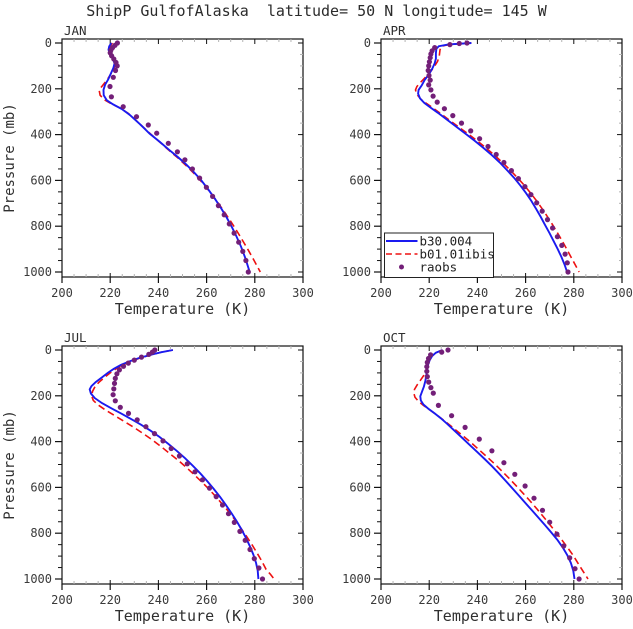  I want to click on legend-label: b01.01ibis, so click(457, 254).